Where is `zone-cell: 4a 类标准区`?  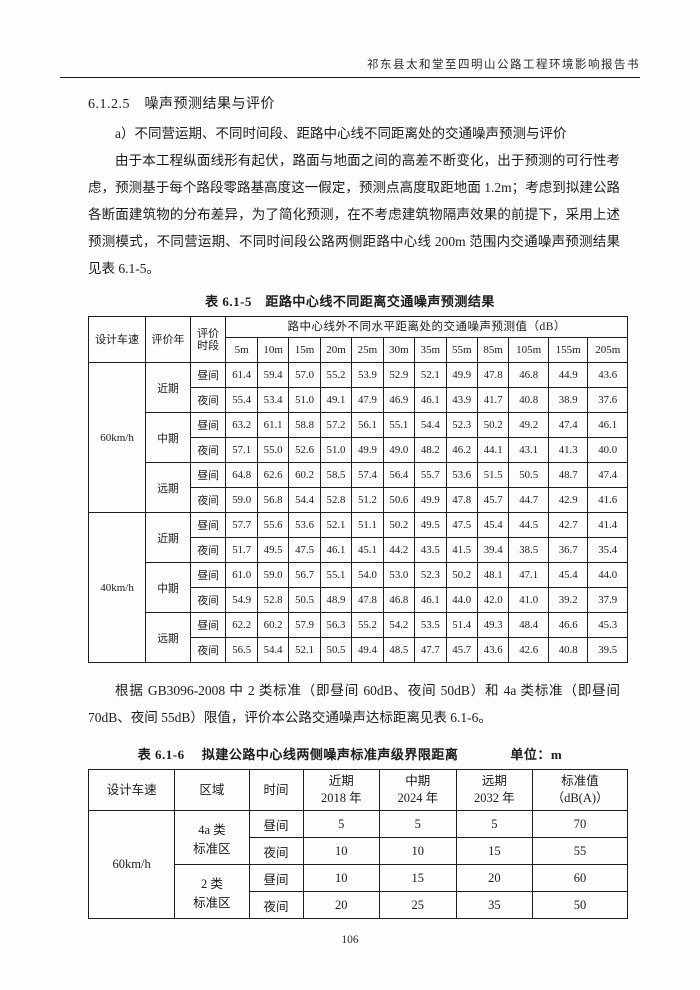 zone-cell: 4a 类标准区 is located at coordinates (212, 837).